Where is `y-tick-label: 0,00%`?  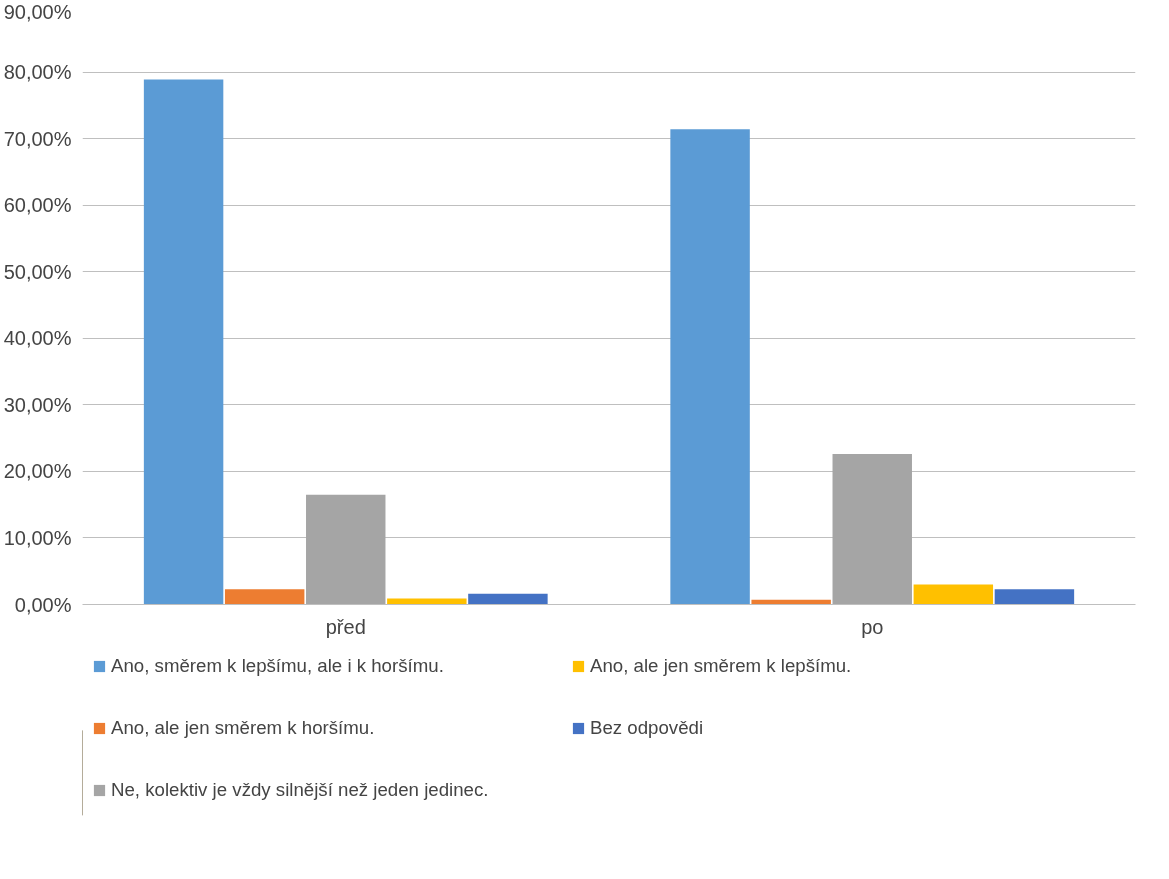
y-tick-label: 0,00% is located at coordinates (43, 604).